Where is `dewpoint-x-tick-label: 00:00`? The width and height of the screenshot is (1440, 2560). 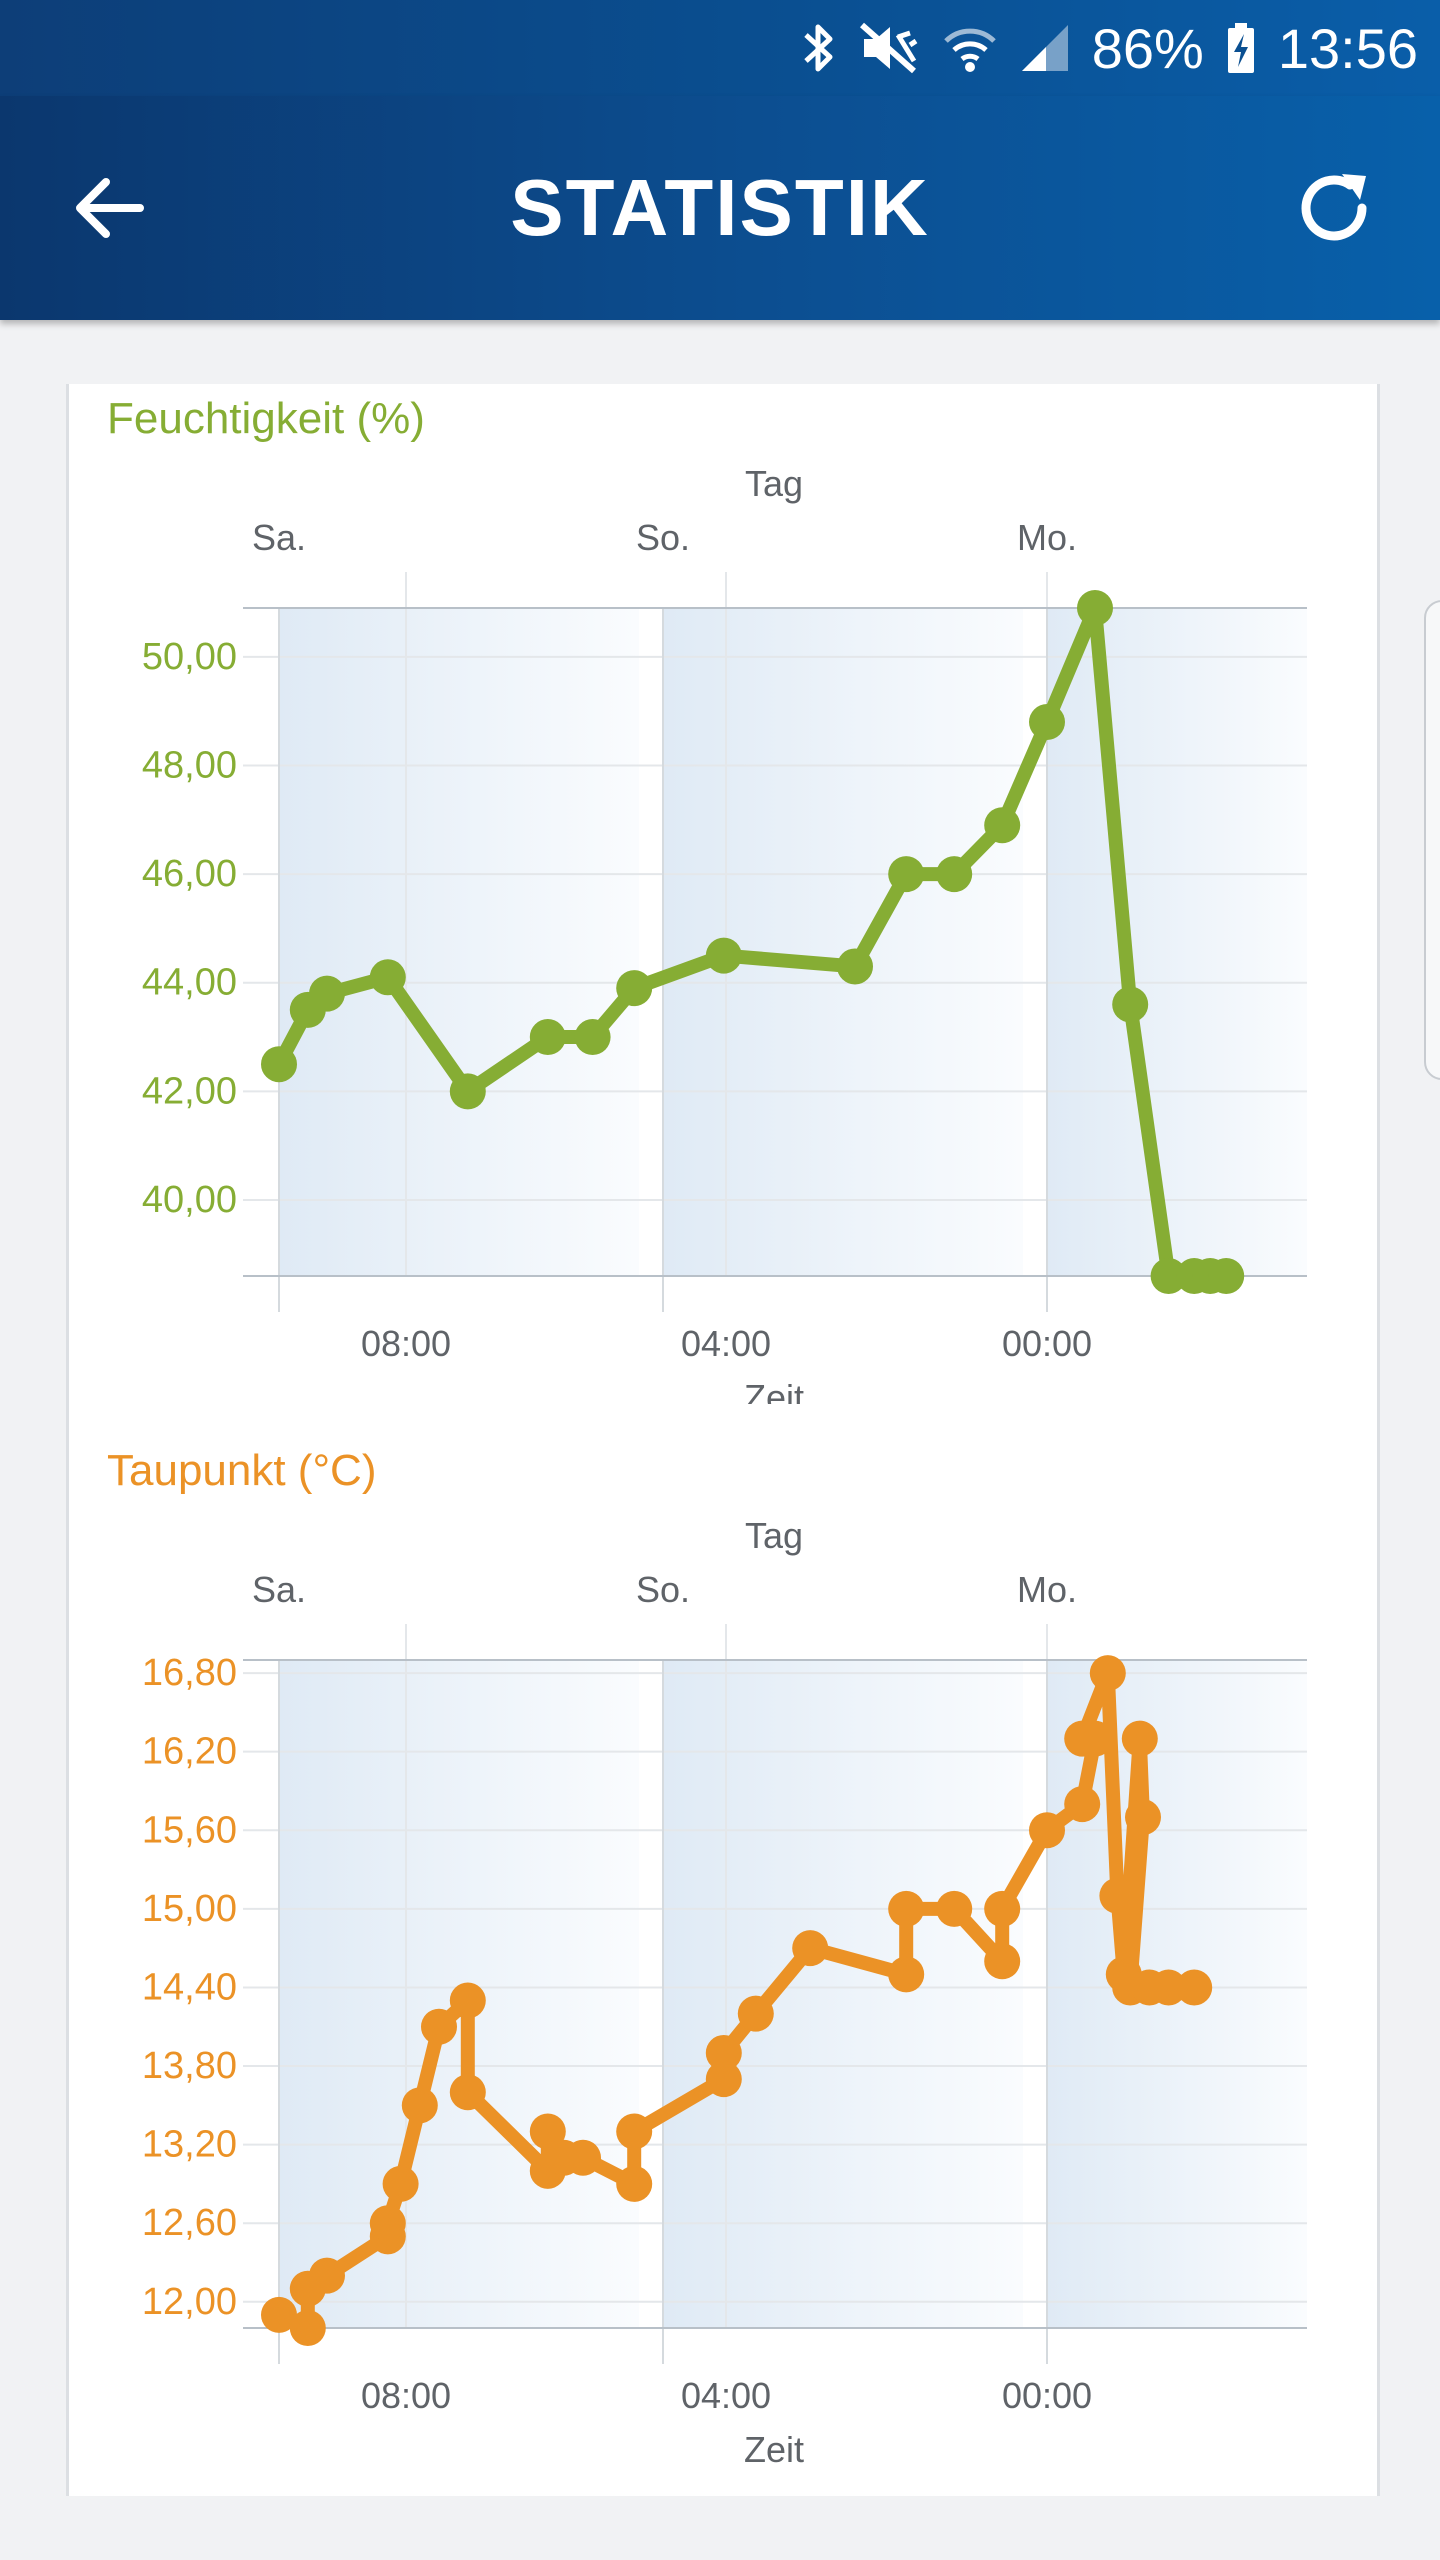
dewpoint-x-tick-label: 00:00 is located at coordinates (1047, 2395).